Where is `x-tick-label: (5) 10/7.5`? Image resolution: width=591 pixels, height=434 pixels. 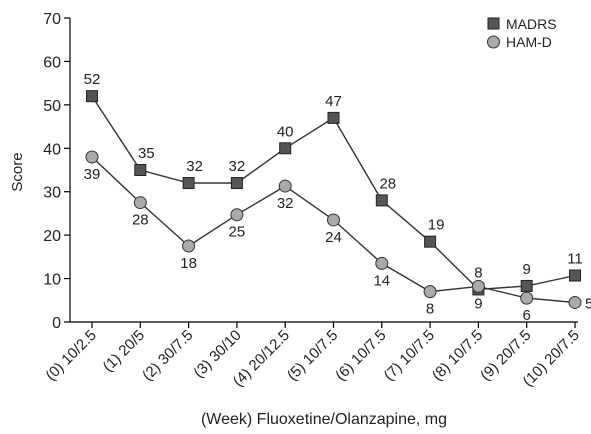 x-tick-label: (5) 10/7.5 is located at coordinates (312, 355).